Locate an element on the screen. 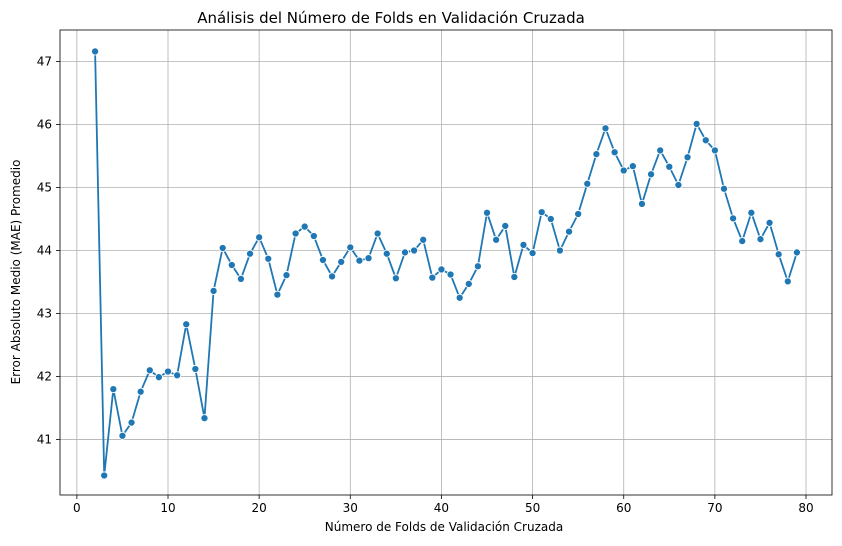 This screenshot has width=842, height=546. x-tick-label: 60 is located at coordinates (623, 508).